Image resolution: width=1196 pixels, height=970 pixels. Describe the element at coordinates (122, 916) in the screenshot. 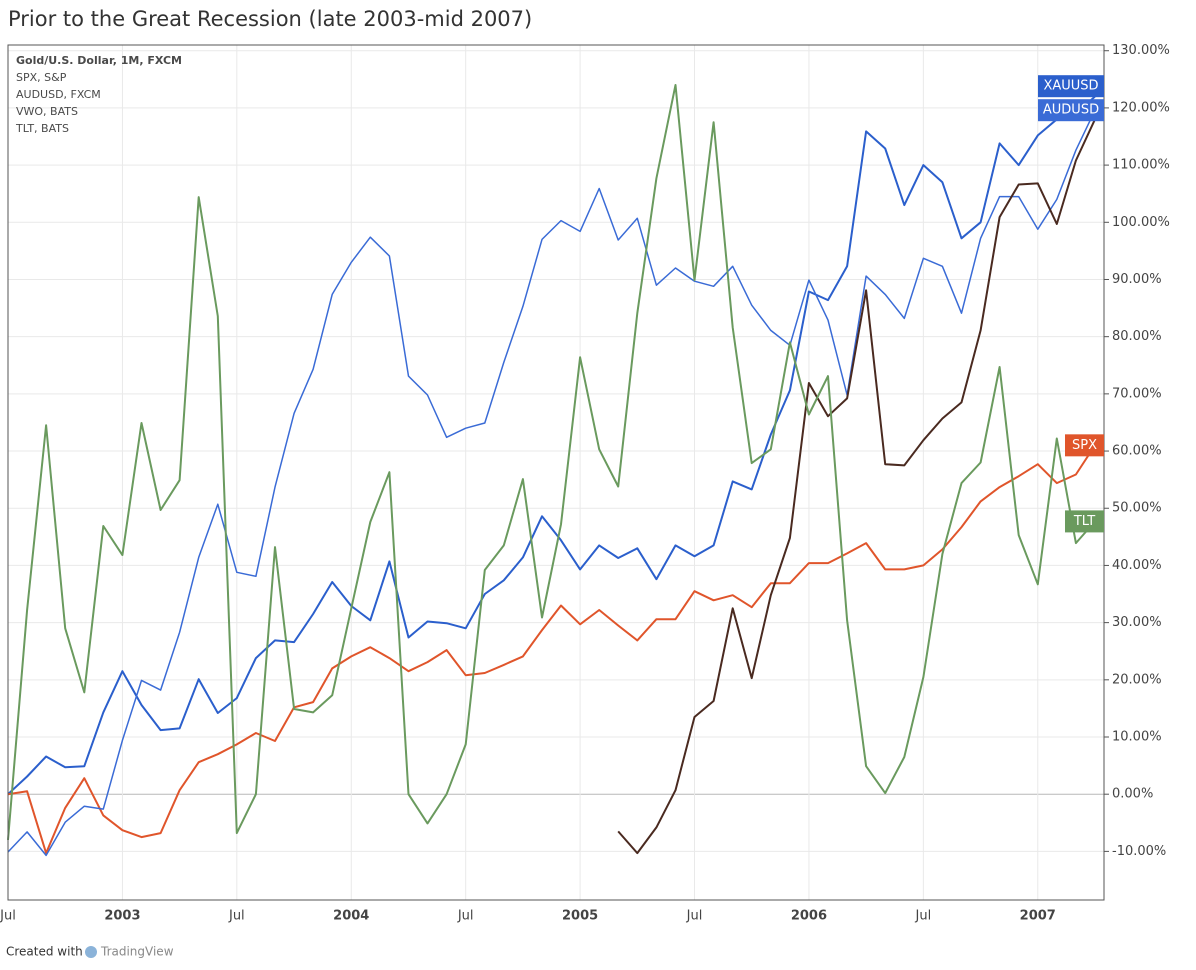

I see `x-tick-label: 2003` at that location.